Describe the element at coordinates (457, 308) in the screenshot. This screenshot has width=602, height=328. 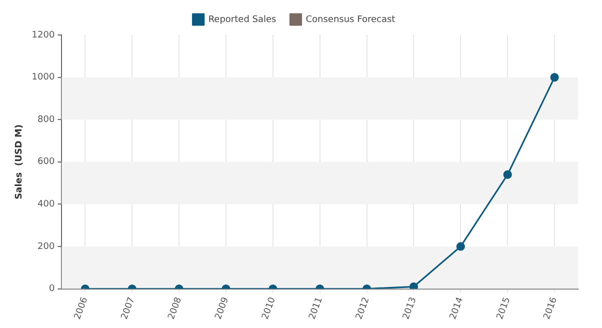
I see `x-tick-label: 2014` at that location.